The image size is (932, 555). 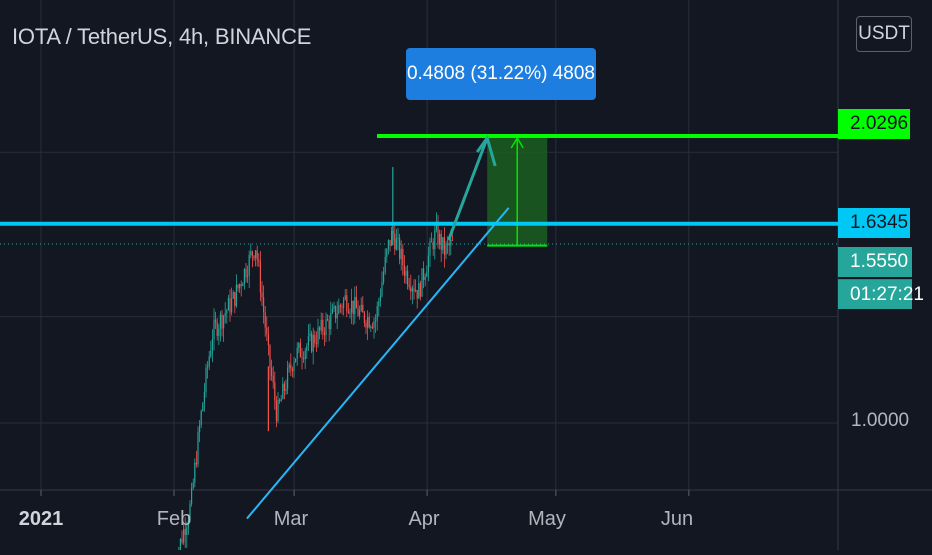 I want to click on measure-label: 0.4808 (31.22%) 4808, so click(x=501, y=74).